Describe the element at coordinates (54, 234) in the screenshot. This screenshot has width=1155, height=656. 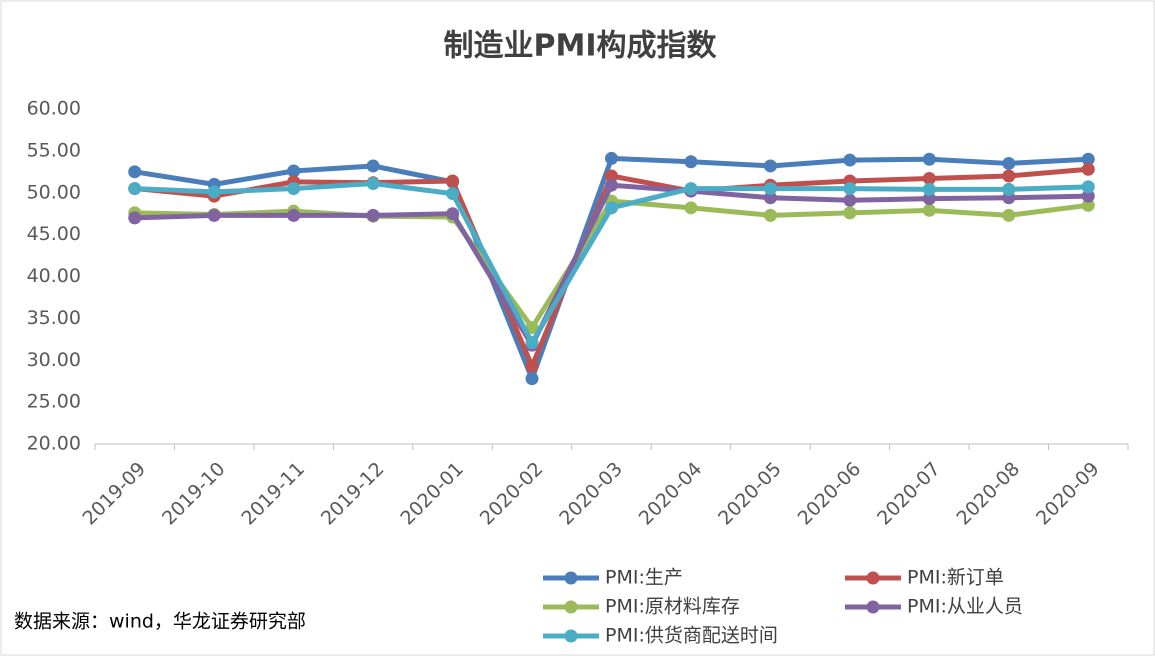
I see `y-tick-label: 45.00` at that location.